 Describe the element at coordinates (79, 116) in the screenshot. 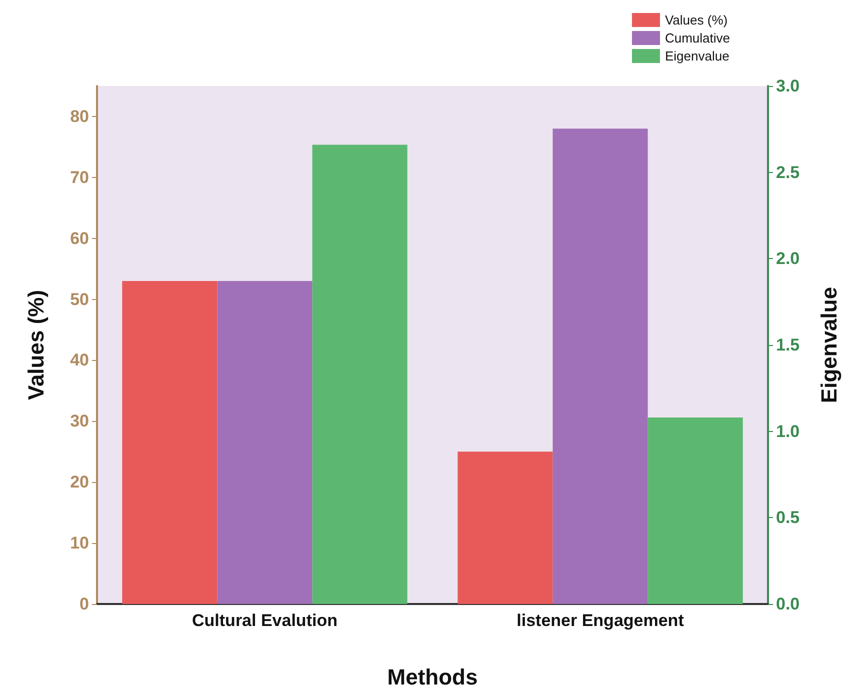

I see `y-tick-label: 80` at that location.